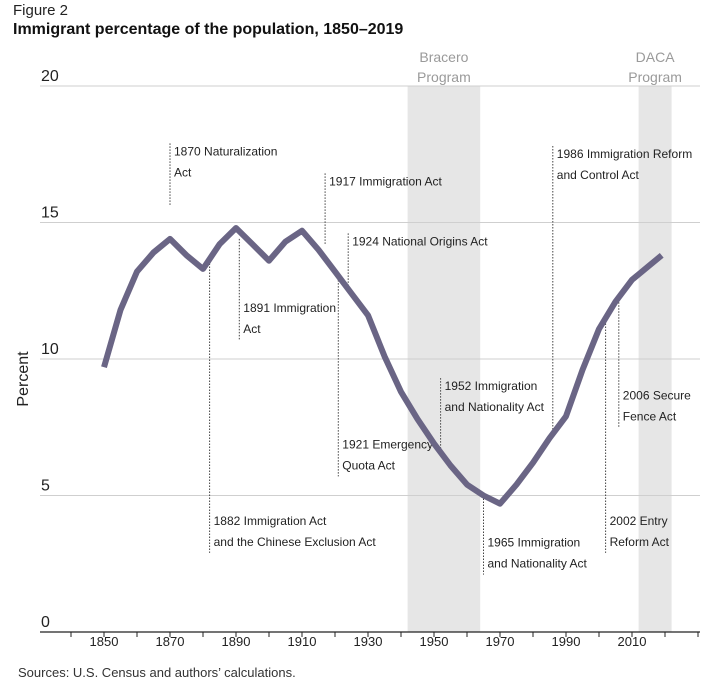  I want to click on annotation-label: and Control Act, so click(598, 175).